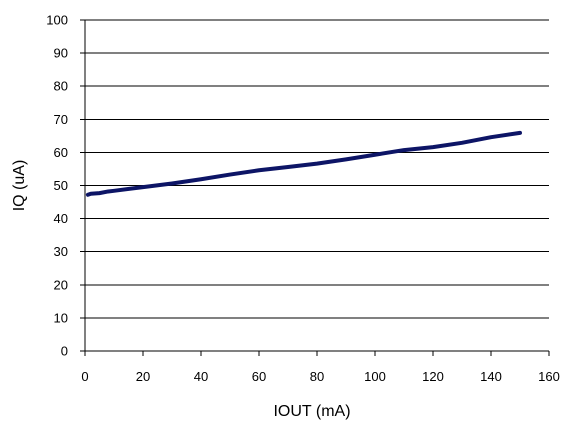 The height and width of the screenshot is (424, 564). I want to click on y-tick-label-90: 90, so click(61, 53).